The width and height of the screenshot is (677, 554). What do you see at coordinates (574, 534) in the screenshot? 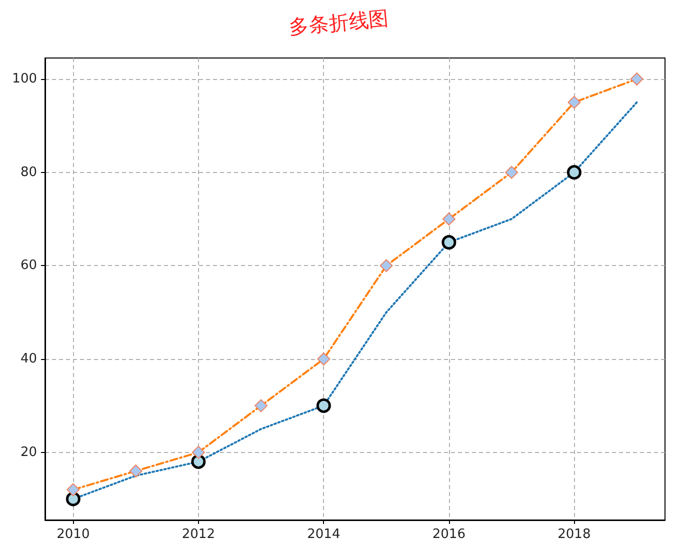
I see `x-tick-label: 2018` at bounding box center [574, 534].